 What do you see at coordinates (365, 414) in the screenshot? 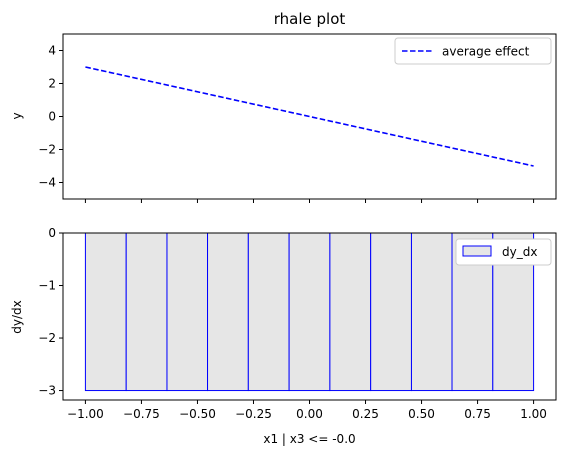
I see `bottom-x-tick-label: 0.25` at bounding box center [365, 414].